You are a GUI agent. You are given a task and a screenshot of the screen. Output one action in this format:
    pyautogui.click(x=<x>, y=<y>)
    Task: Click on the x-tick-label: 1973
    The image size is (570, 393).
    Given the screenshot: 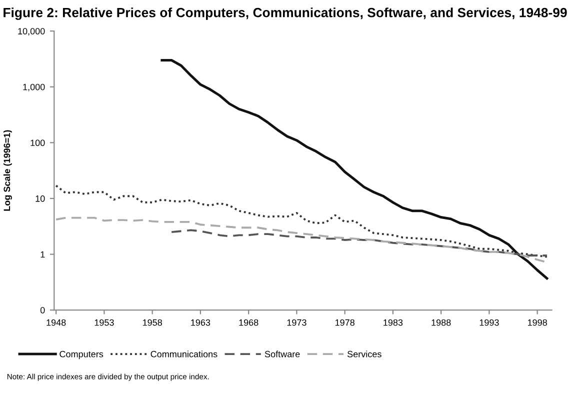 What is the action you would take?
    pyautogui.click(x=296, y=322)
    